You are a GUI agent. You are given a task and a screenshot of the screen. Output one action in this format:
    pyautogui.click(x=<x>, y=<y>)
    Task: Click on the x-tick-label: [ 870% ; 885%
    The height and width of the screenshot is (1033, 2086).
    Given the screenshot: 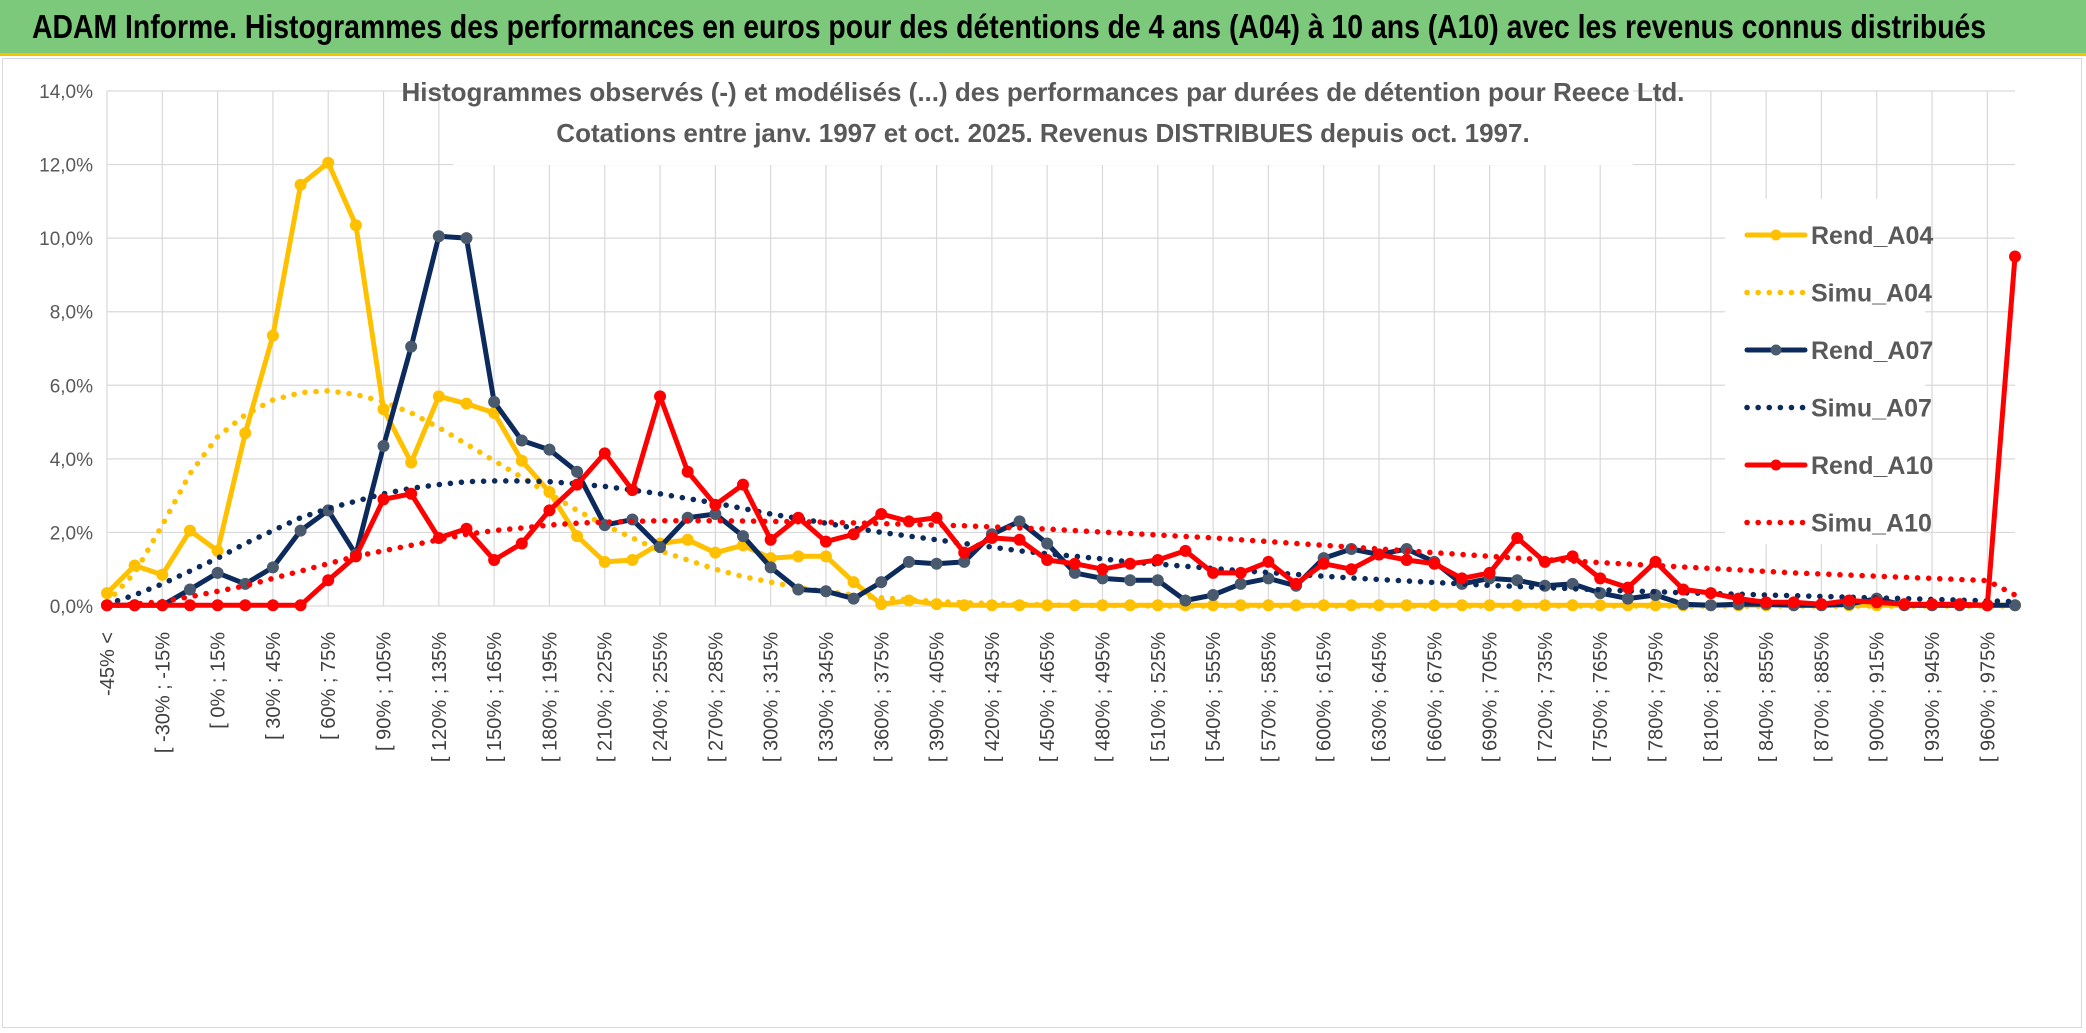 What is the action you would take?
    pyautogui.click(x=1822, y=697)
    